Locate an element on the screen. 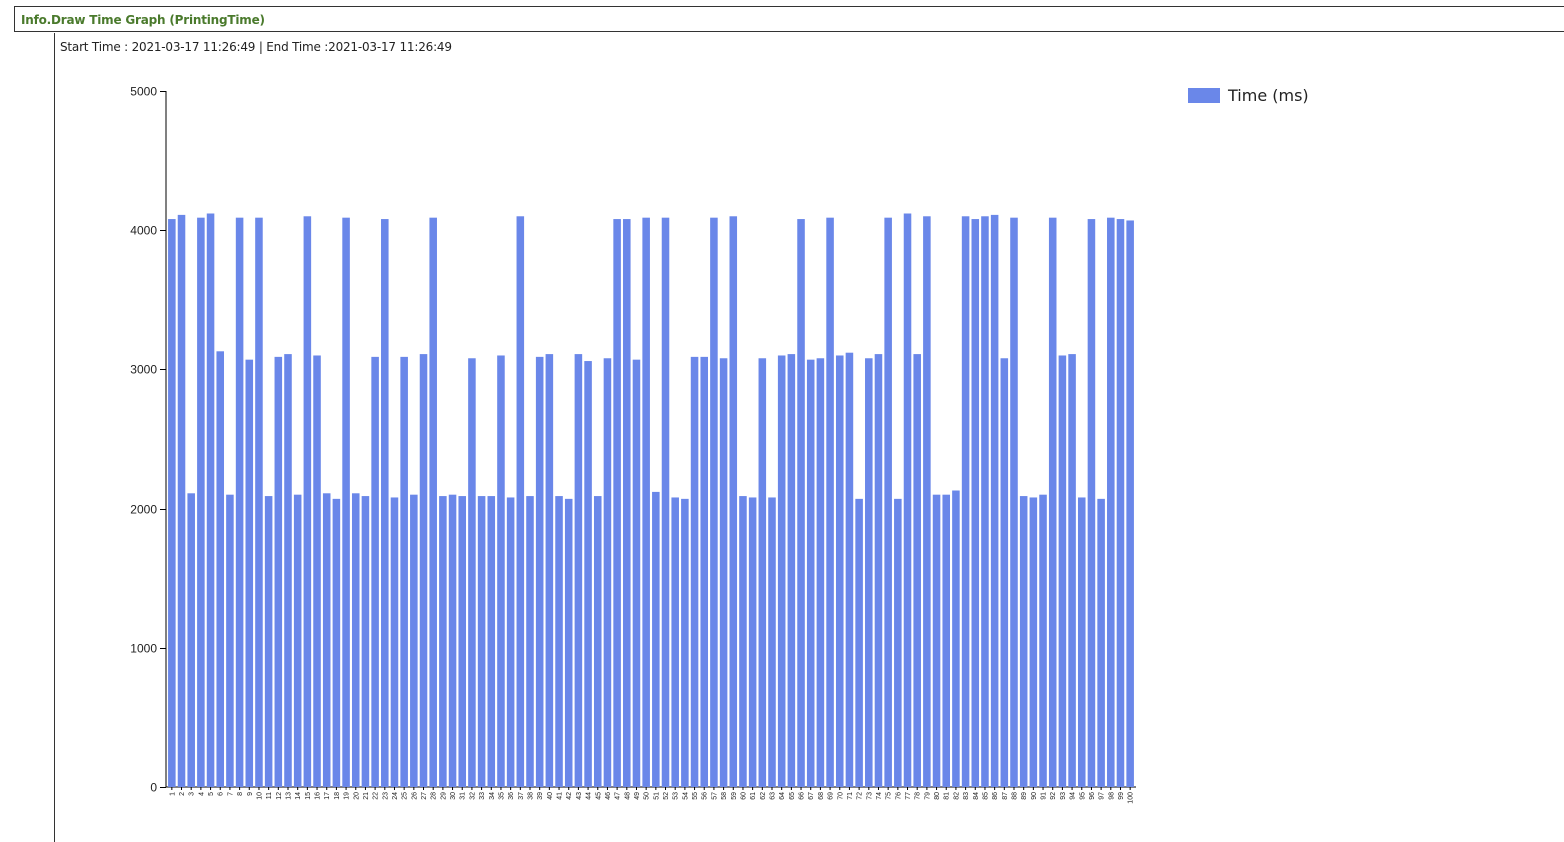  x-tick-label: 24 is located at coordinates (395, 796).